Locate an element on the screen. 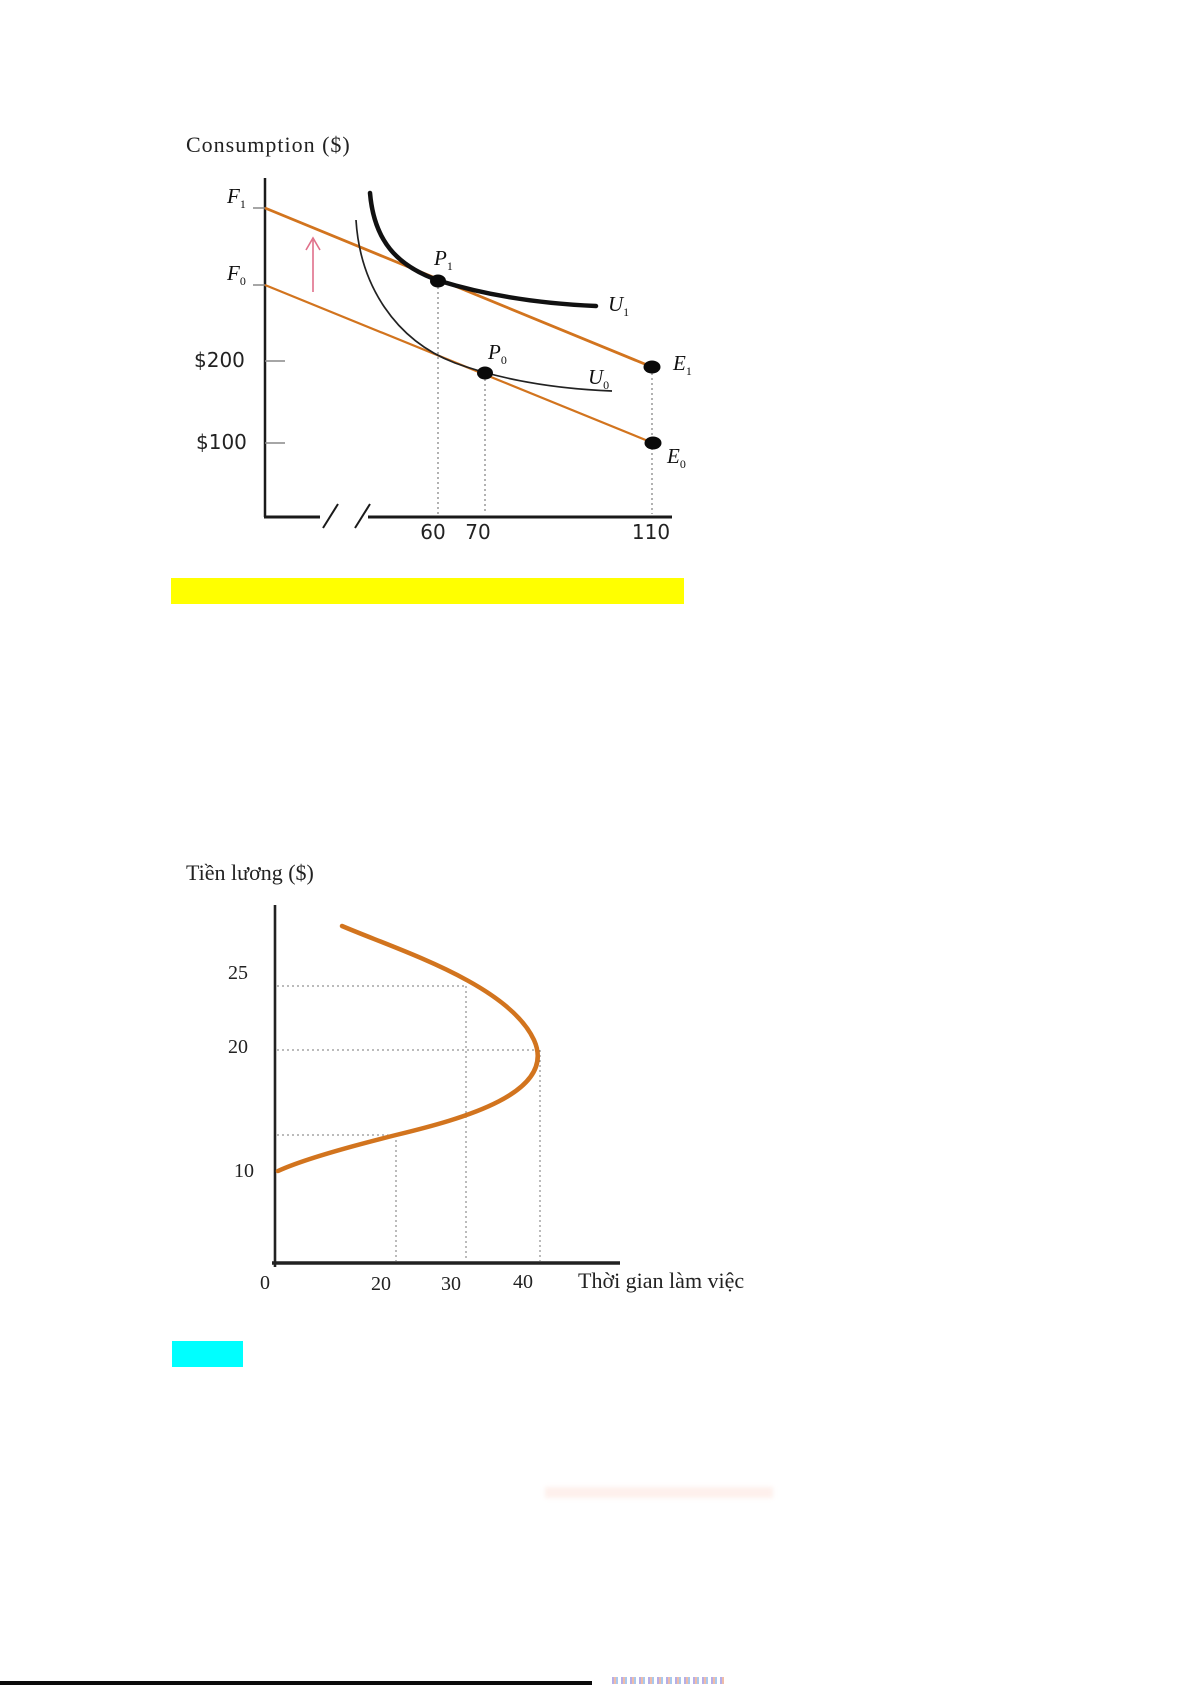 The image size is (1191, 1685). cyan-highlight-box is located at coordinates (207, 1354).